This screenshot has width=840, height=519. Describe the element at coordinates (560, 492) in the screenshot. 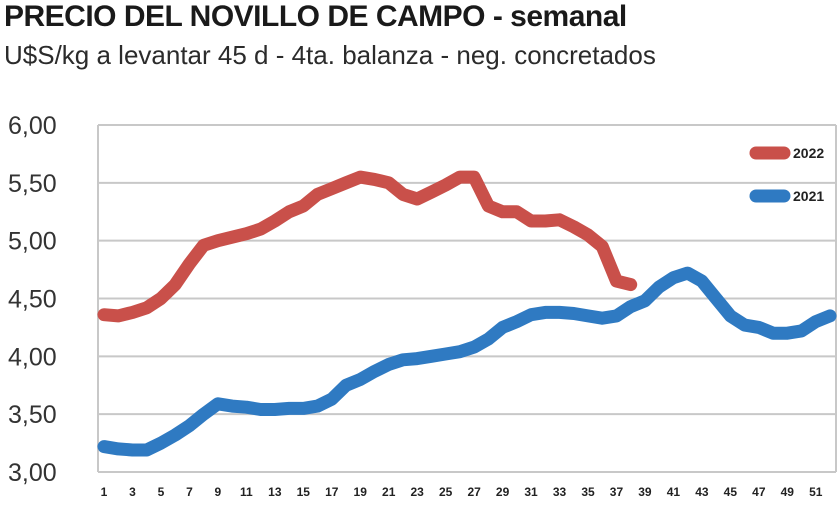

I see `x-tick-label: 33` at that location.